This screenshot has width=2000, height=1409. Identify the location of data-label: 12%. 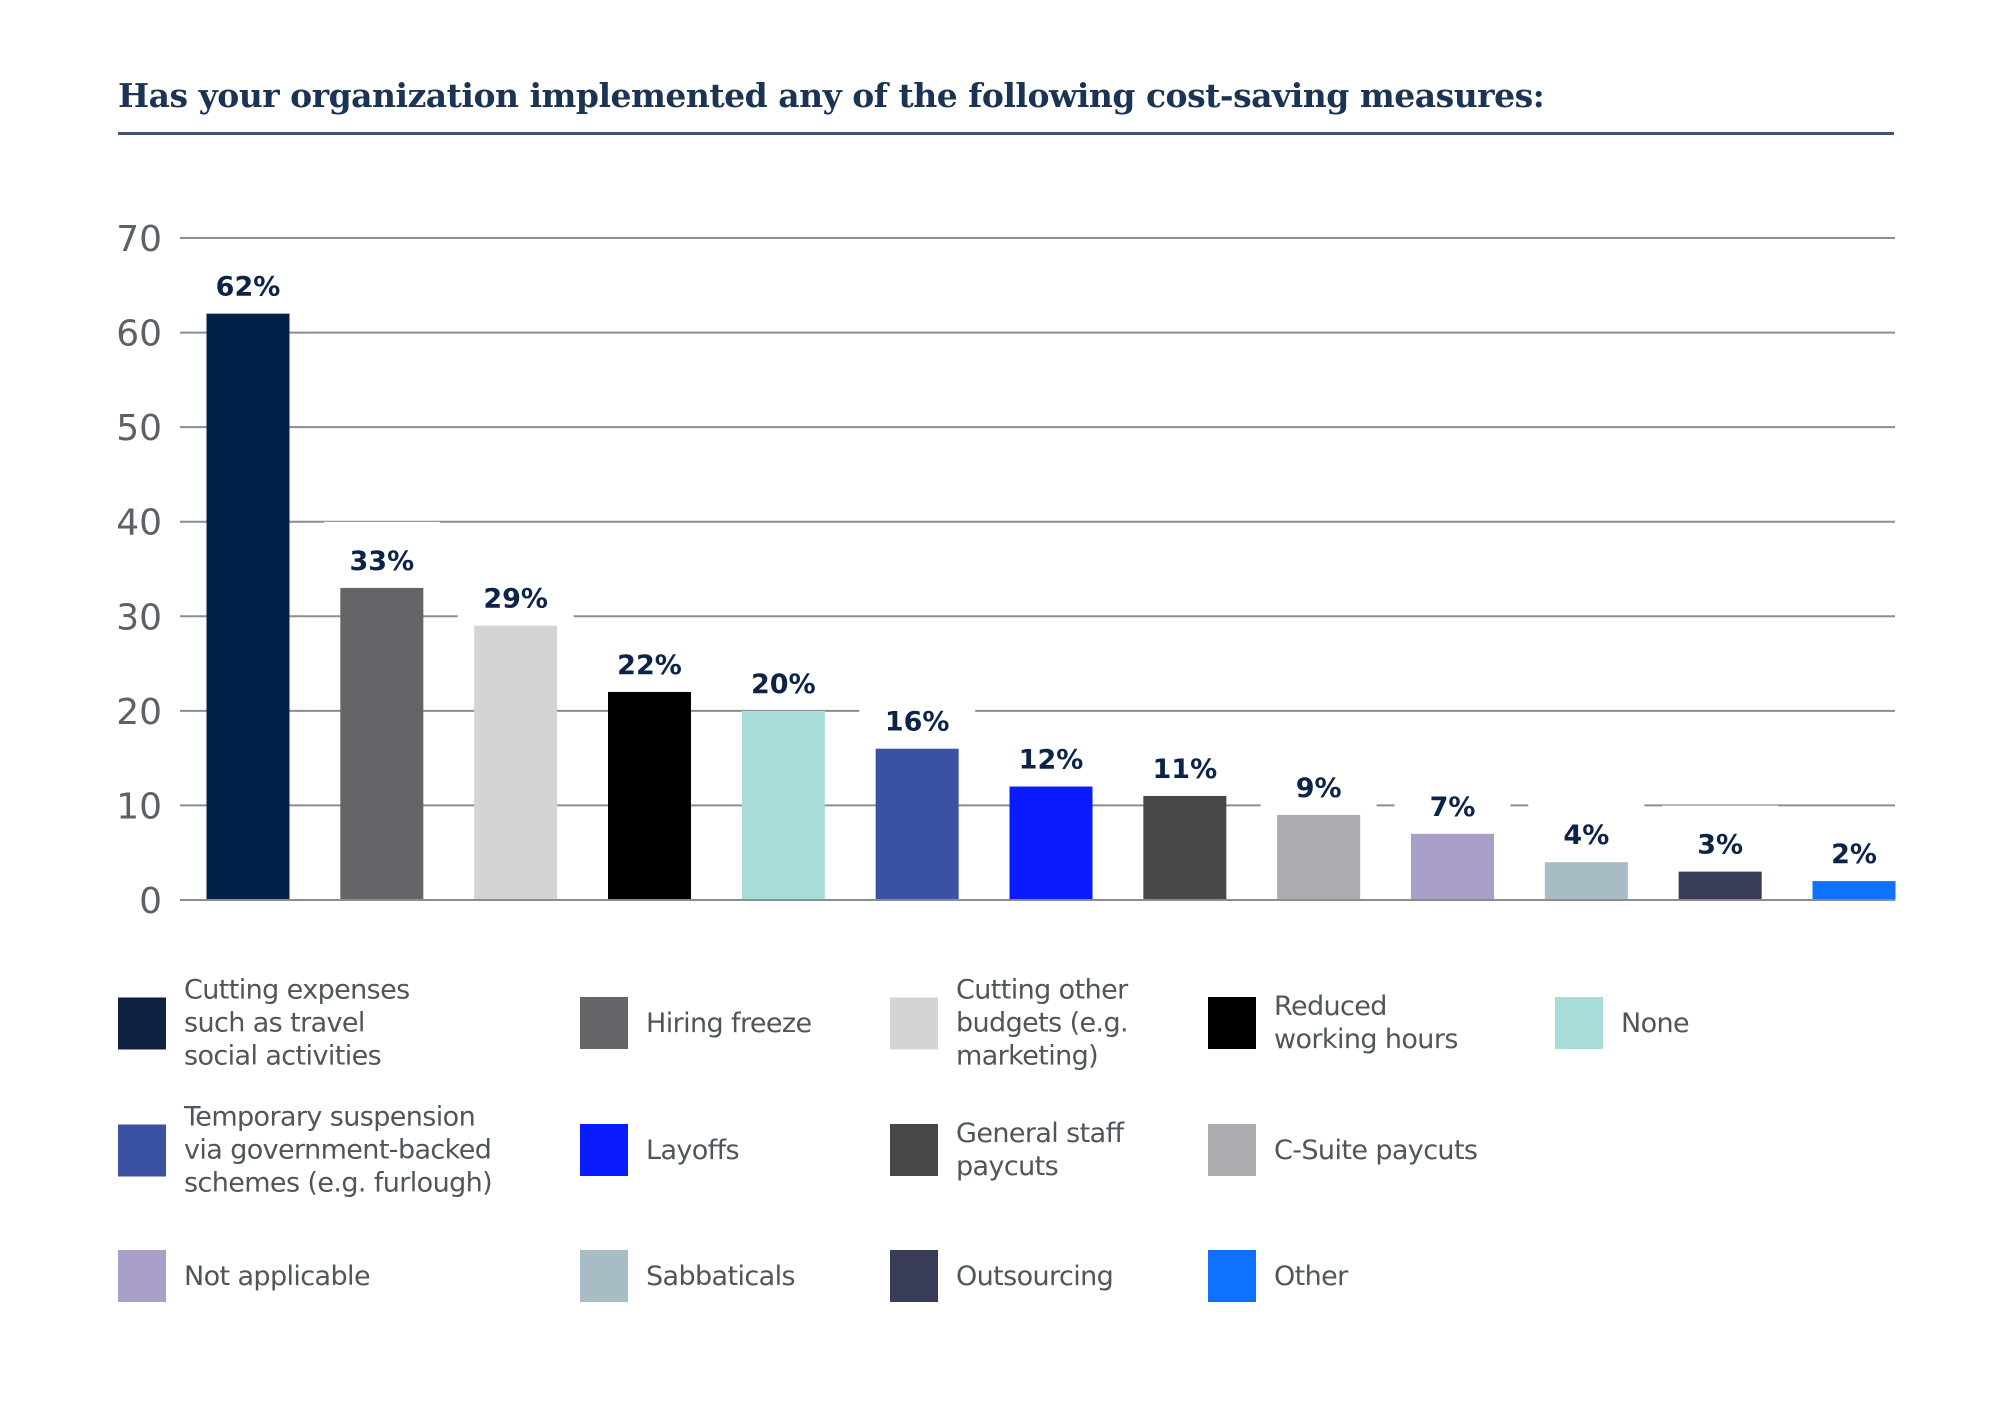
(1051, 760).